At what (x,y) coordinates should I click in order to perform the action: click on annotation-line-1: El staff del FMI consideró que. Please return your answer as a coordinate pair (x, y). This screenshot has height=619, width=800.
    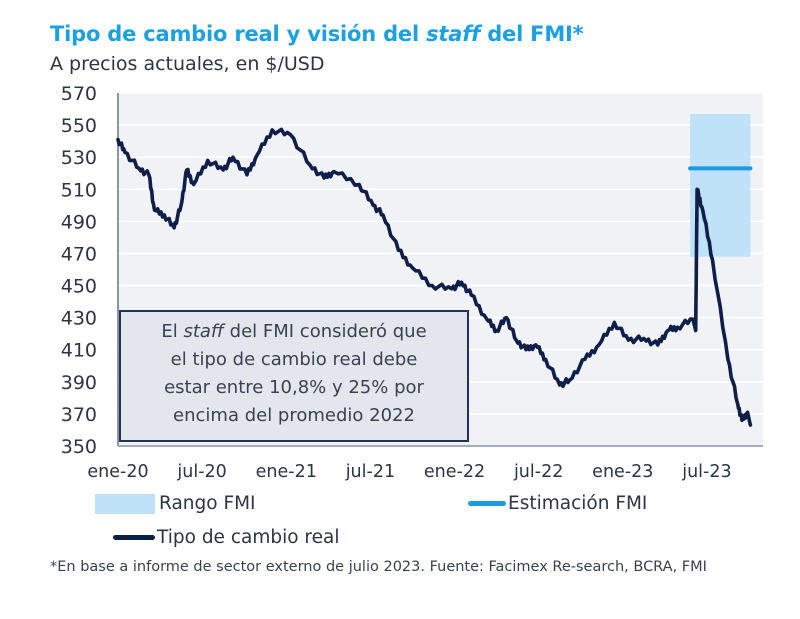
    Looking at the image, I should click on (294, 332).